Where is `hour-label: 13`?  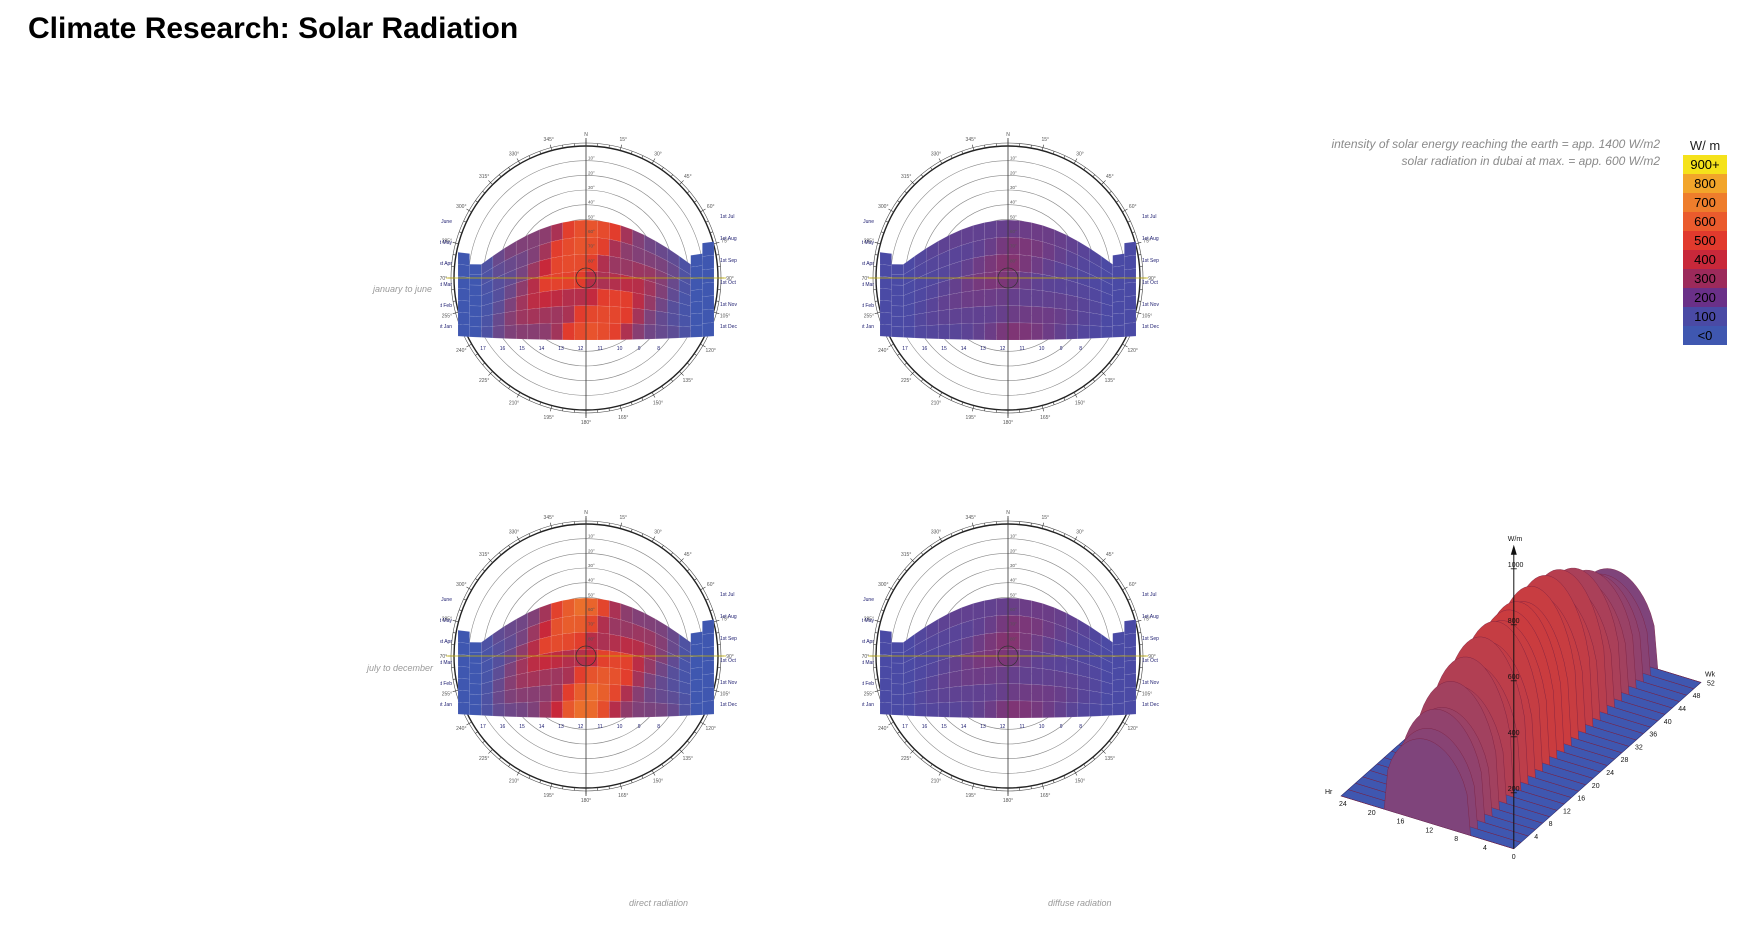
hour-label: 13 is located at coordinates (983, 349).